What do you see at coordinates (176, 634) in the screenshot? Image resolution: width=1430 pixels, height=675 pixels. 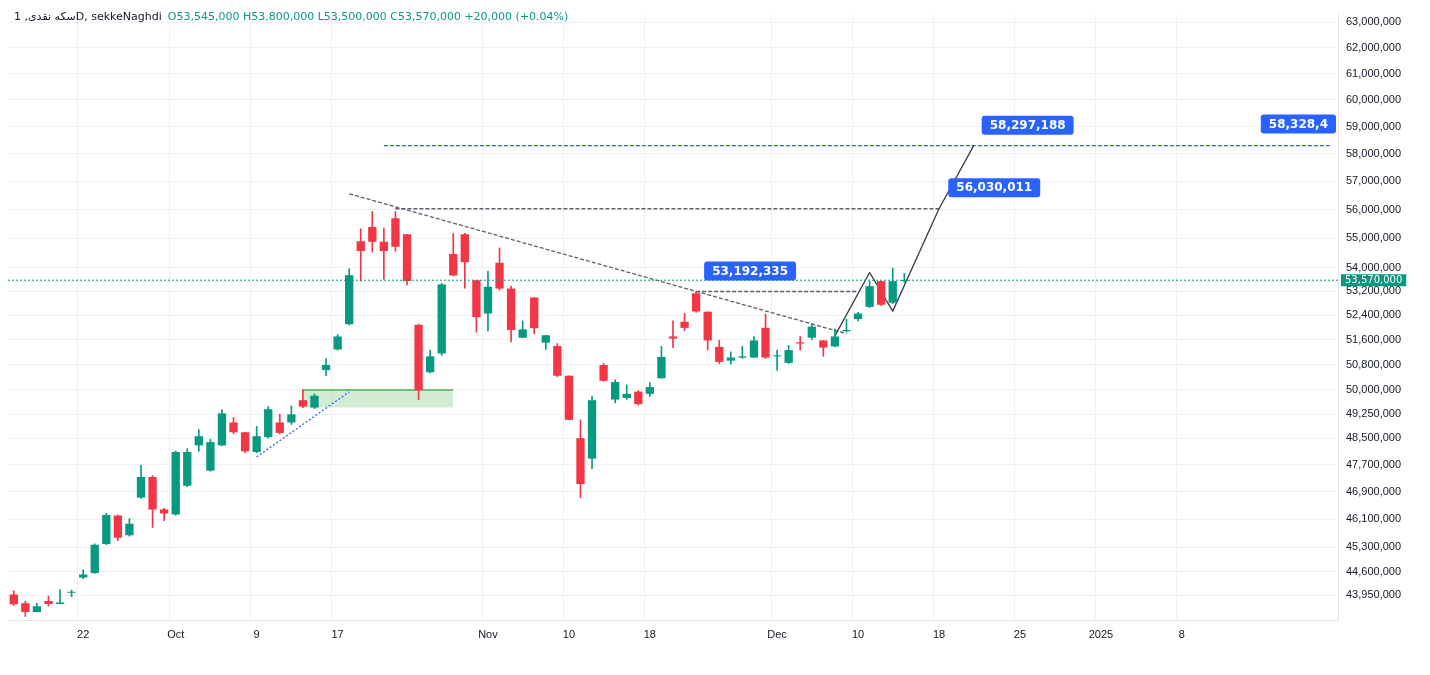 I see `x-tick-label: Oct` at bounding box center [176, 634].